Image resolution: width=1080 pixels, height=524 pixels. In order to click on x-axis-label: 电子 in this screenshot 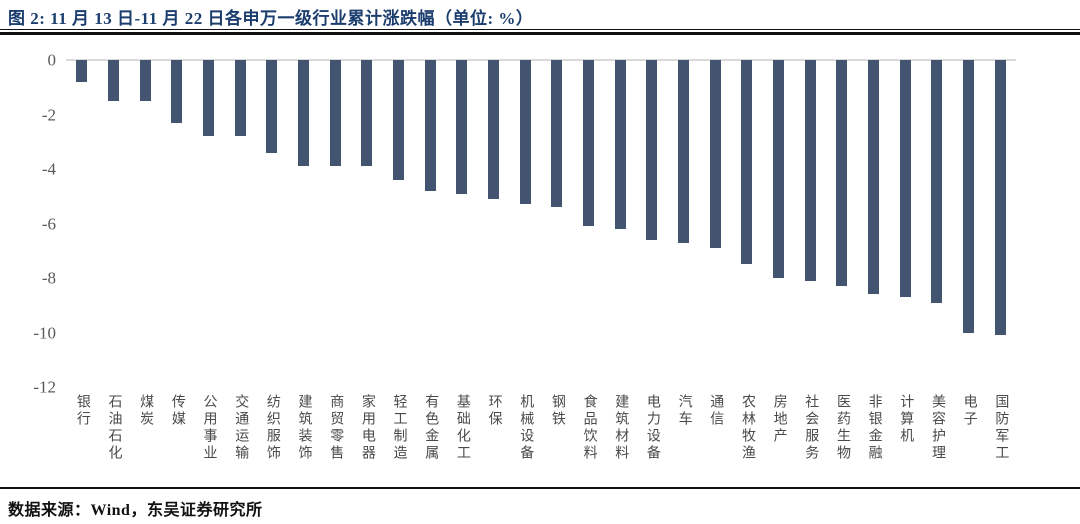, I will do `click(969, 411)`.